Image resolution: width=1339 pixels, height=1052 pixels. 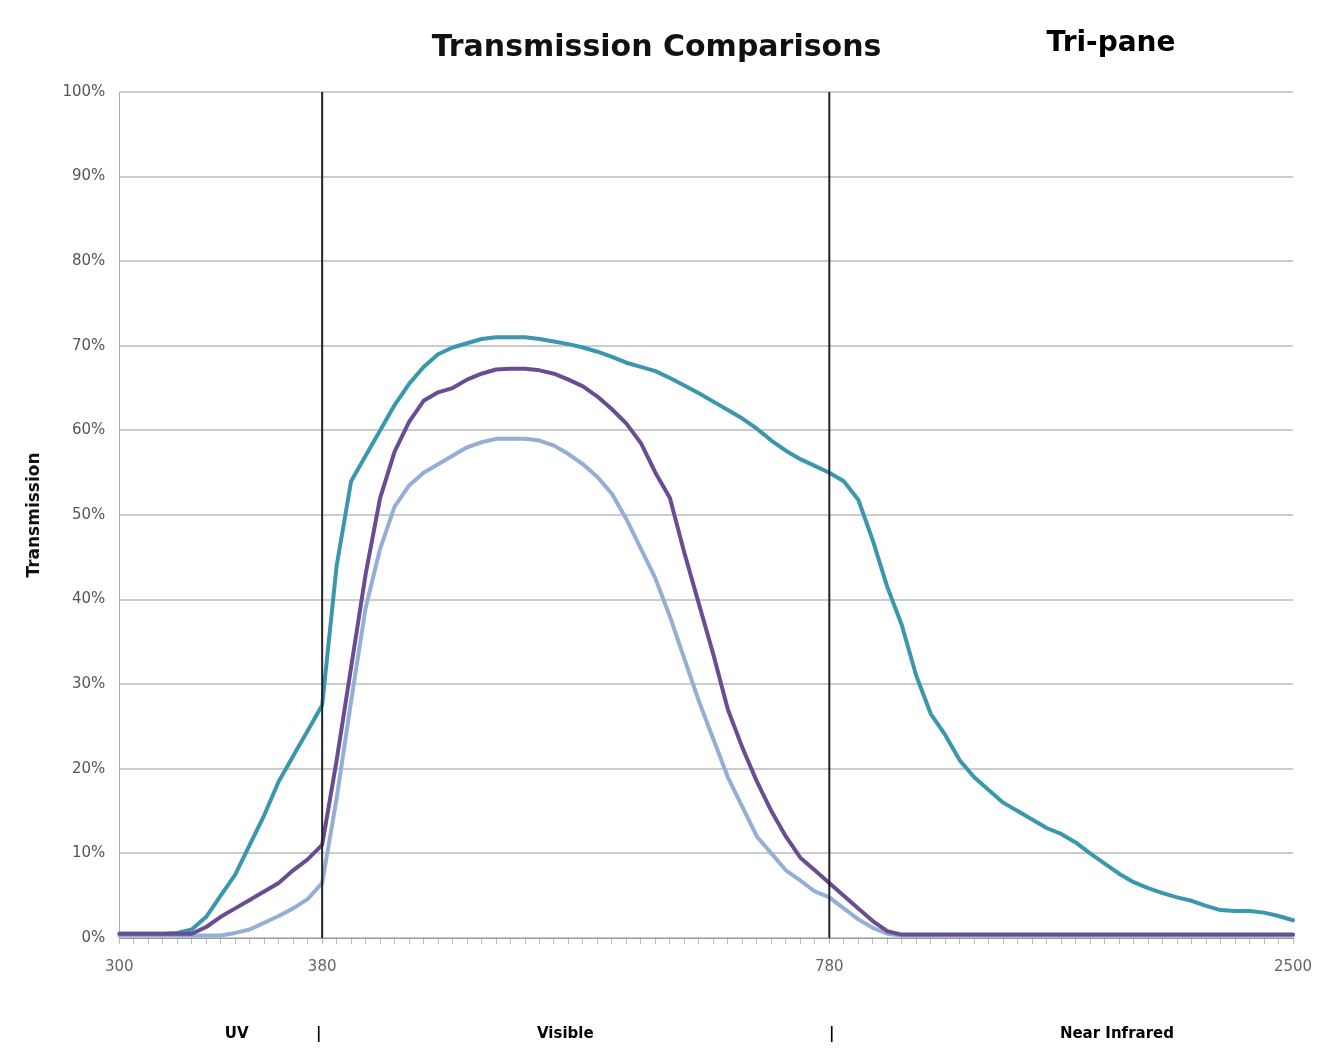 What do you see at coordinates (84, 90) in the screenshot?
I see `y-tick-label: 100%` at bounding box center [84, 90].